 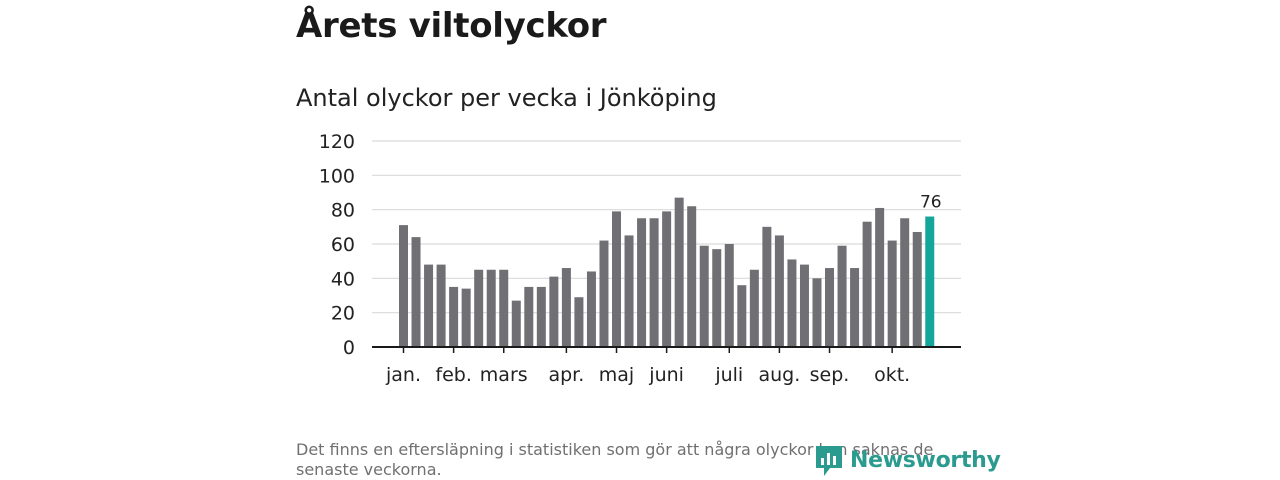 I want to click on x-tick-label: apr., so click(x=566, y=375).